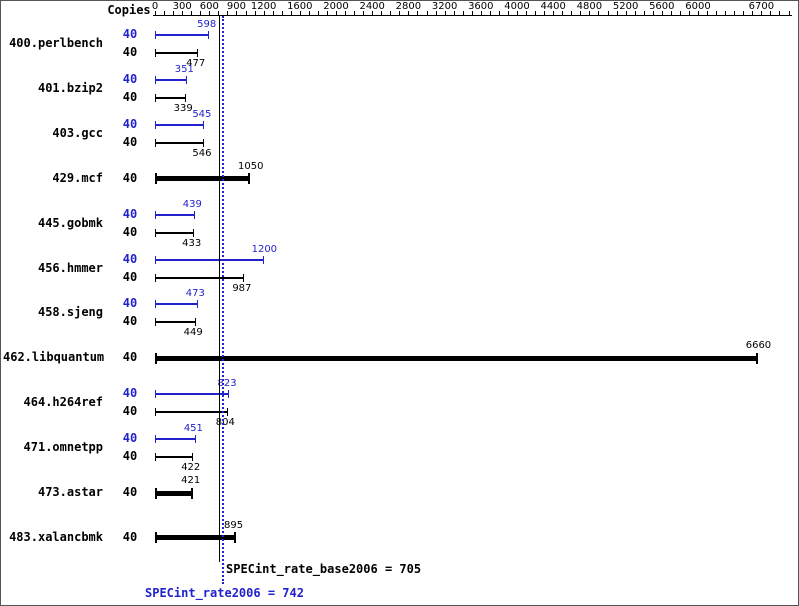 This screenshot has height=606, width=799. What do you see at coordinates (553, 6) in the screenshot?
I see `axis-tick-label: 4400` at bounding box center [553, 6].